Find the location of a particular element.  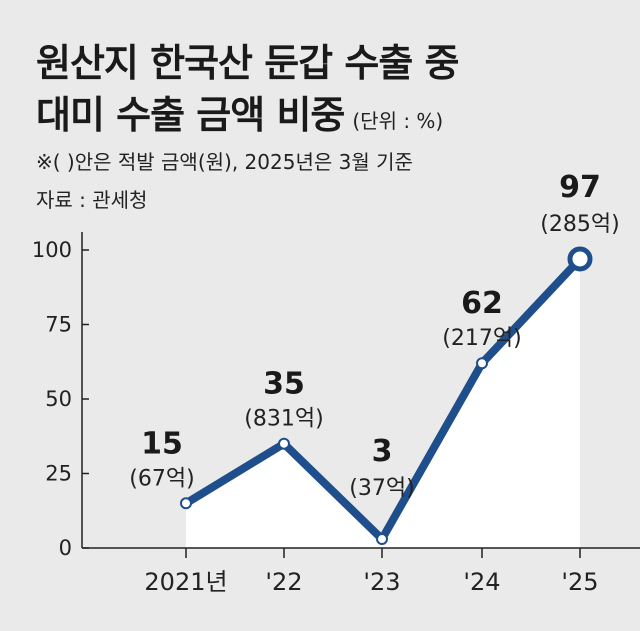

chart-title-line-2: 대미 수출 금액 비중 (단위 : %) is located at coordinates (239, 111).